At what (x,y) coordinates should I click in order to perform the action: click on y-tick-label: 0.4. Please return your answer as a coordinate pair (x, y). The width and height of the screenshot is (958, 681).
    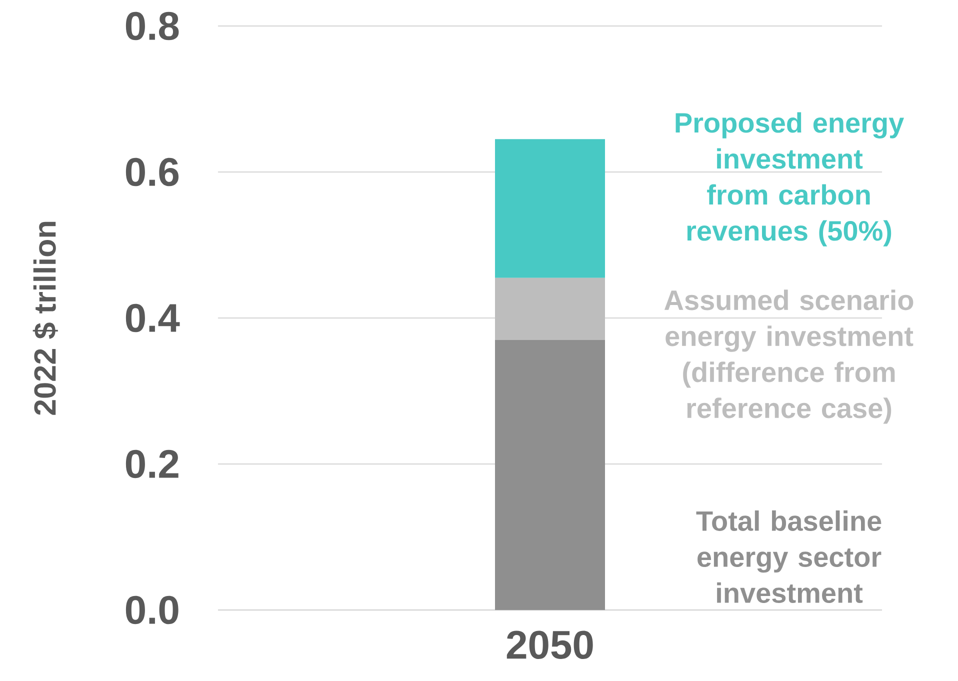
    Looking at the image, I should click on (153, 318).